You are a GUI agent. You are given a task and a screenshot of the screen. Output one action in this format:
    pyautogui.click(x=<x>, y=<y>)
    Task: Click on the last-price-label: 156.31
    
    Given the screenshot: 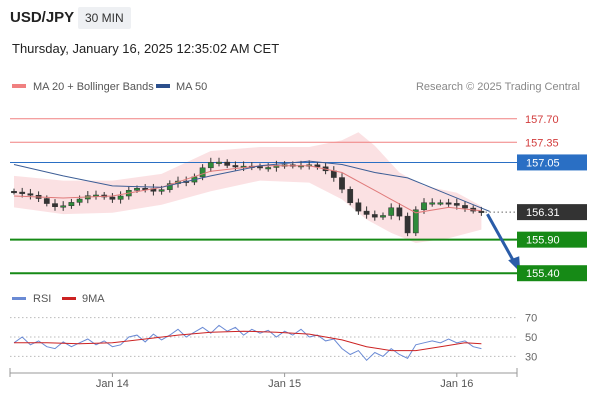 What is the action you would take?
    pyautogui.click(x=543, y=213)
    